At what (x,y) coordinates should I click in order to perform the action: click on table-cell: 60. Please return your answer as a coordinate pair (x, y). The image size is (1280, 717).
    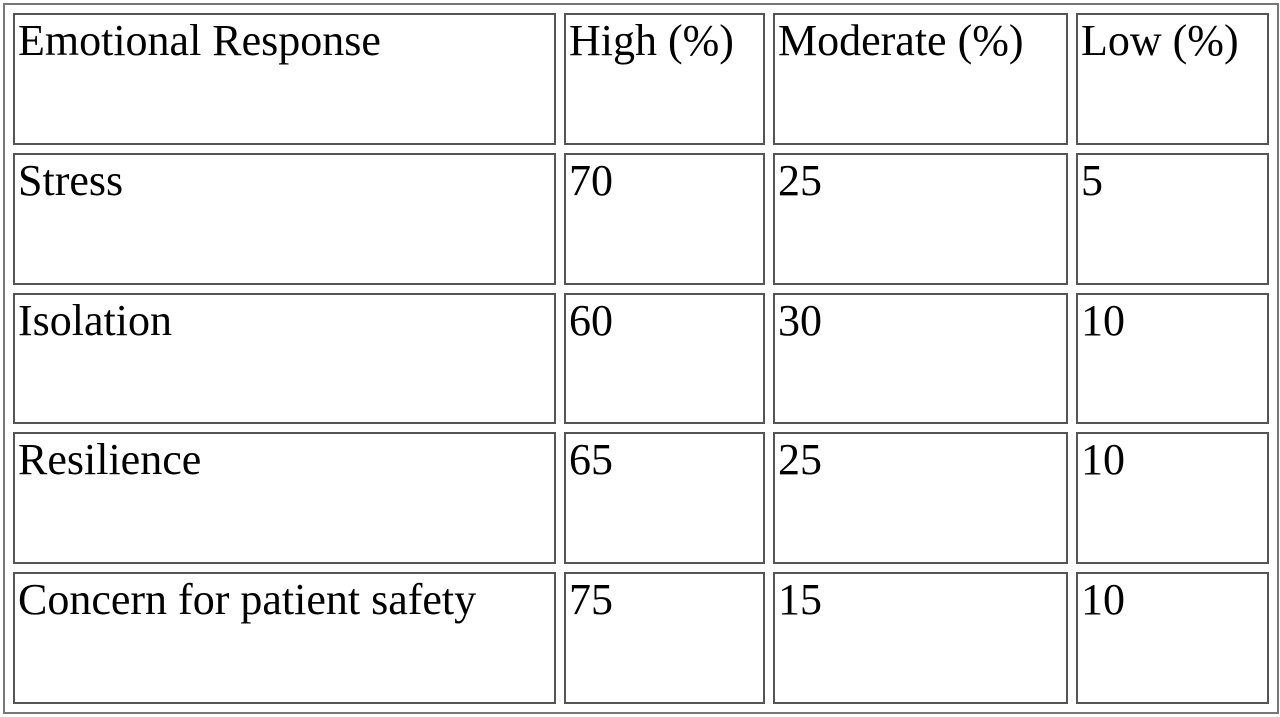
    Looking at the image, I should click on (664, 358).